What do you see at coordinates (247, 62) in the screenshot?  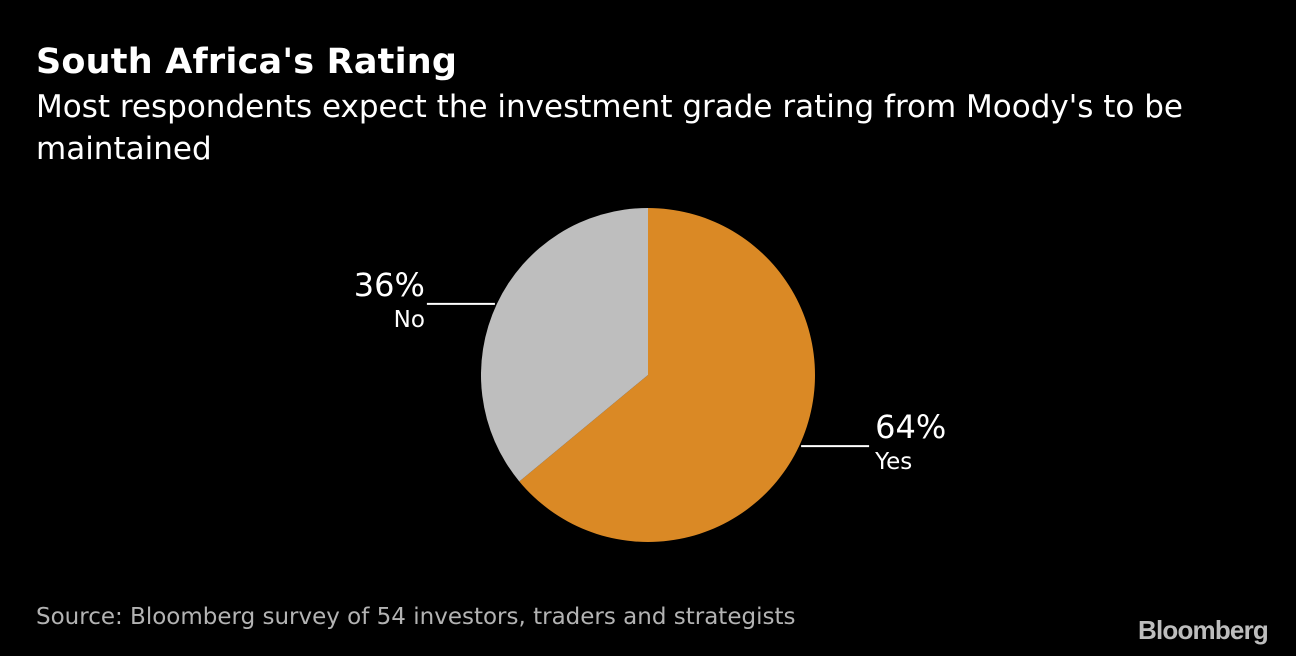 I see `chart-title: South Africa's Rating` at bounding box center [247, 62].